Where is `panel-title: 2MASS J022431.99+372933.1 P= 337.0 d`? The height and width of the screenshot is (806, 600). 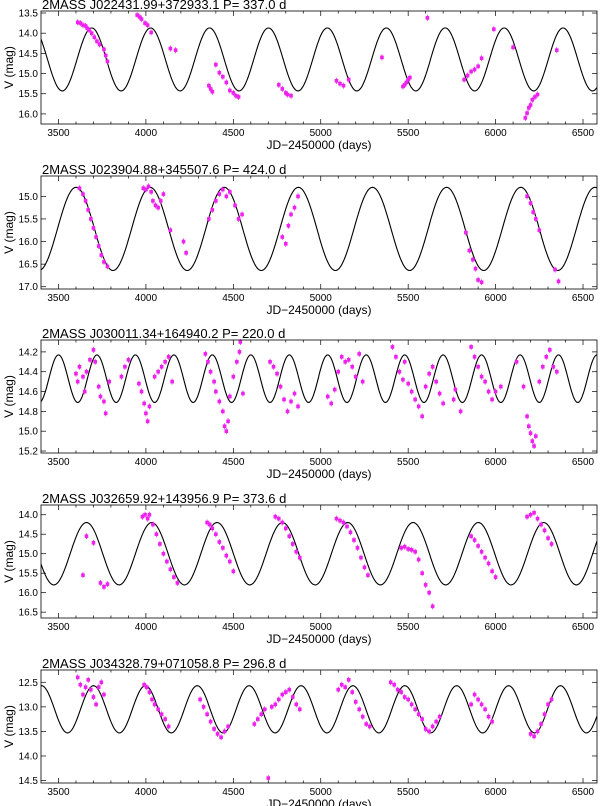
panel-title: 2MASS J022431.99+372933.1 P= 337.0 d is located at coordinates (164, 6).